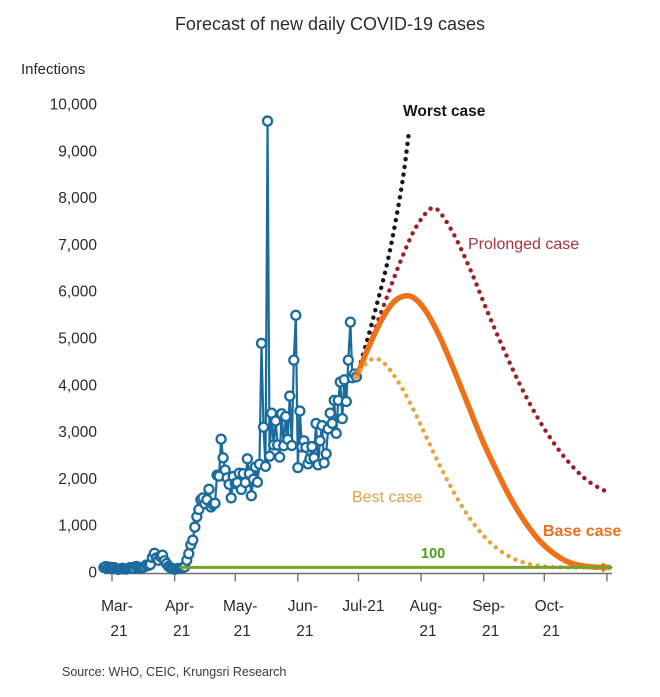  Describe the element at coordinates (77, 526) in the screenshot. I see `y-tick-label: 1,000` at that location.